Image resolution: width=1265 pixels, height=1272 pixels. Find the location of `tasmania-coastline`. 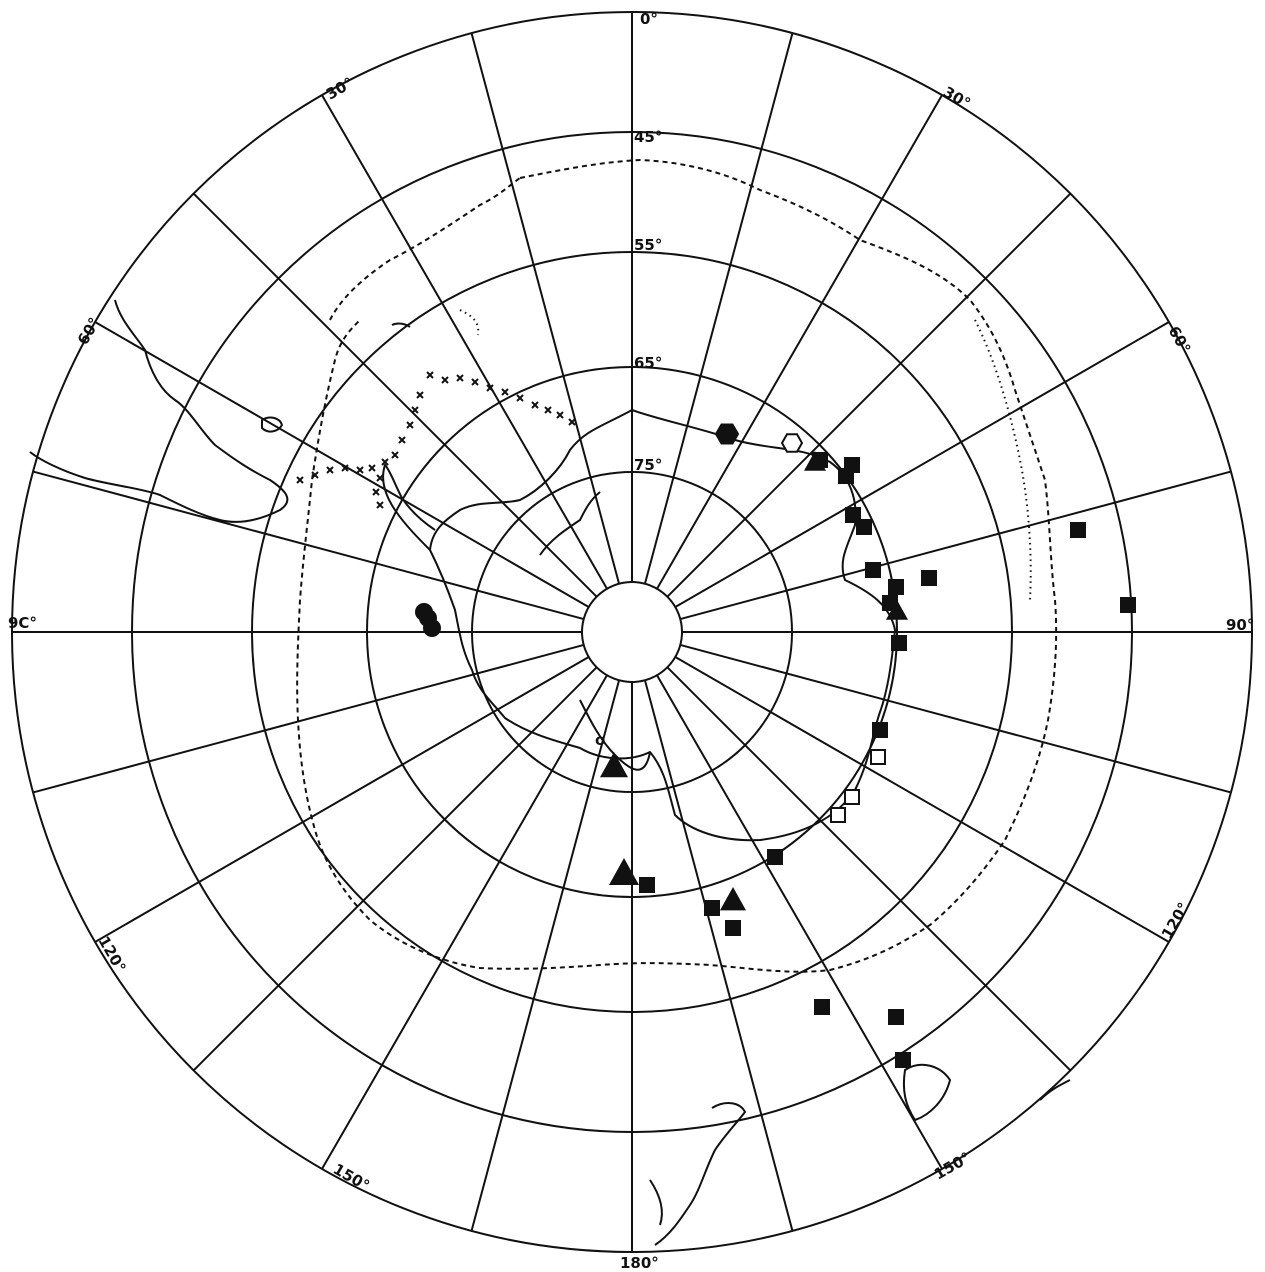

tasmania-coastline is located at coordinates (1055, 1090).